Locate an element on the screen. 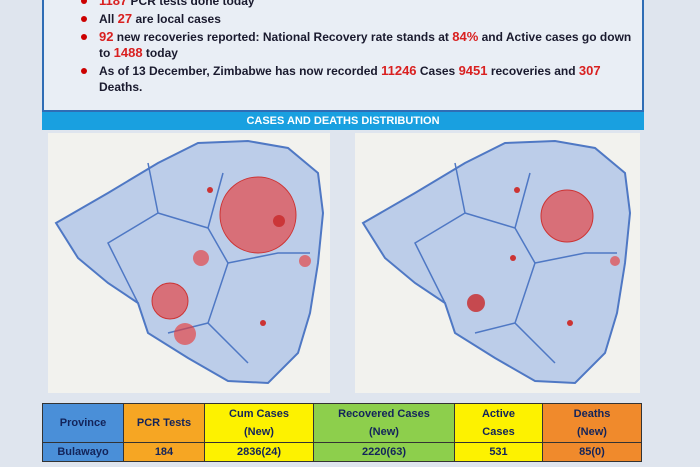  table-cell: 531 is located at coordinates (498, 452).